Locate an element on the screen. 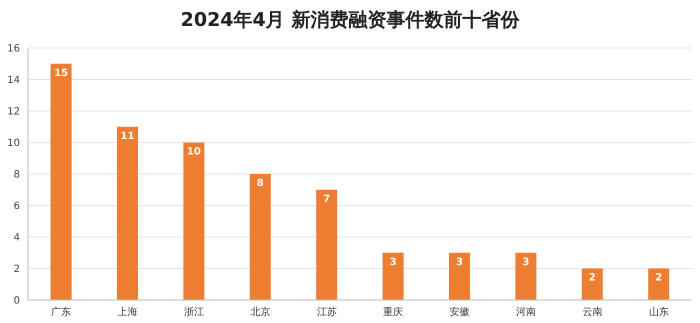 The width and height of the screenshot is (700, 323). x-tick-label: 河南 is located at coordinates (526, 312).